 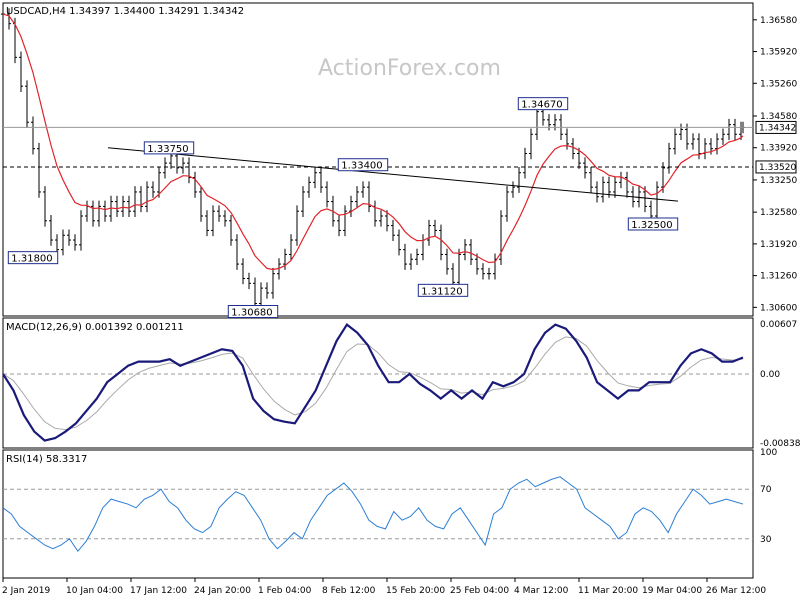 What do you see at coordinates (479, 591) in the screenshot?
I see `x-tick-label: 25 Feb 04:00` at bounding box center [479, 591].